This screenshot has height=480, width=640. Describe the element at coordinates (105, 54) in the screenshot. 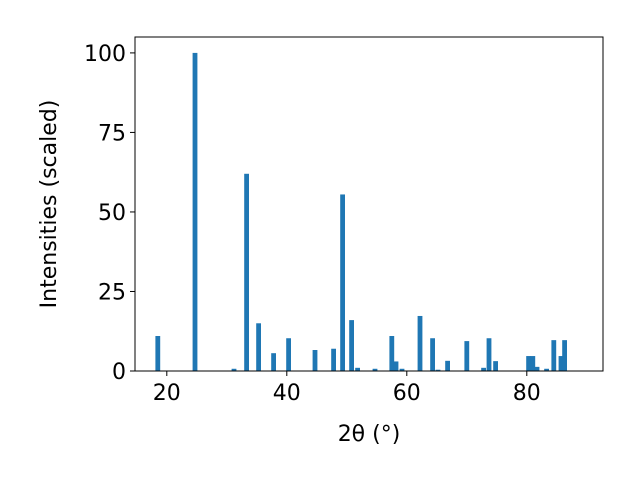

I see `y-tick-label: 100` at that location.